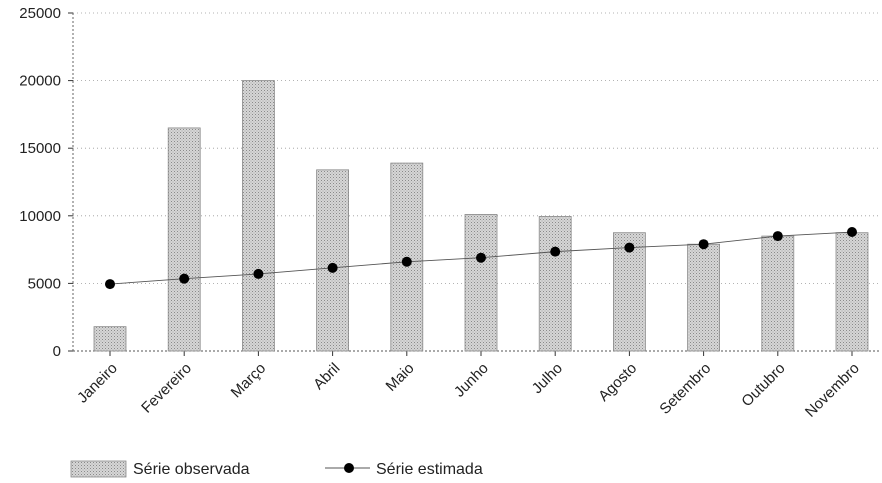 The height and width of the screenshot is (483, 882). Describe the element at coordinates (429, 469) in the screenshot. I see `legend-label-estimated: Série estimada` at that location.